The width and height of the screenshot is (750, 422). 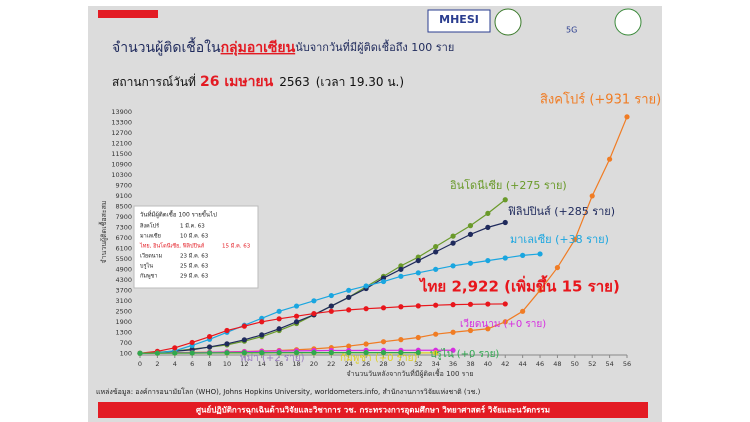 What do you see at coordinates (121, 133) in the screenshot?
I see `y-tick-label: 12700` at bounding box center [121, 133].